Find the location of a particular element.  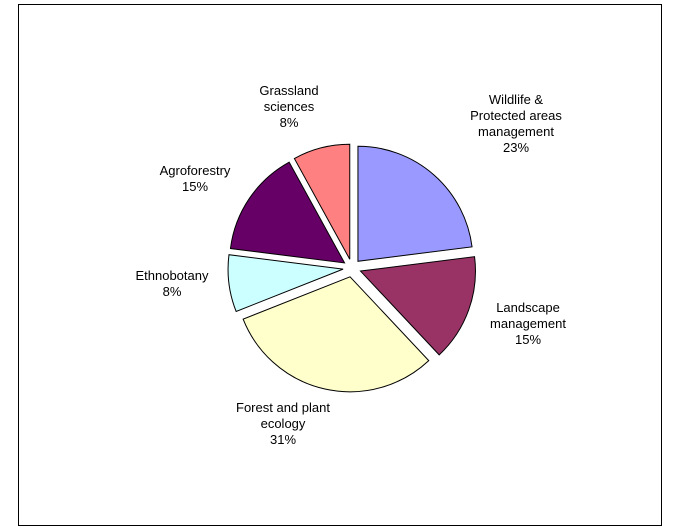

label-wildlife-and-protected-areas-management: Wildlife & Protected areas management 23% is located at coordinates (516, 123).